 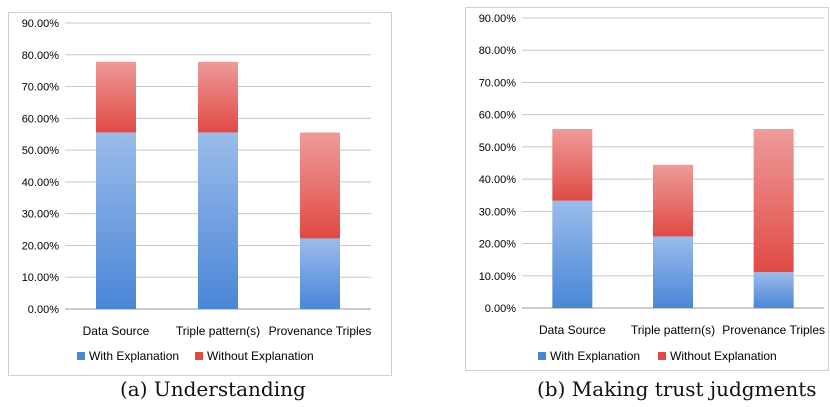 What do you see at coordinates (213, 389) in the screenshot?
I see `caption-understanding: (a) Understanding` at bounding box center [213, 389].